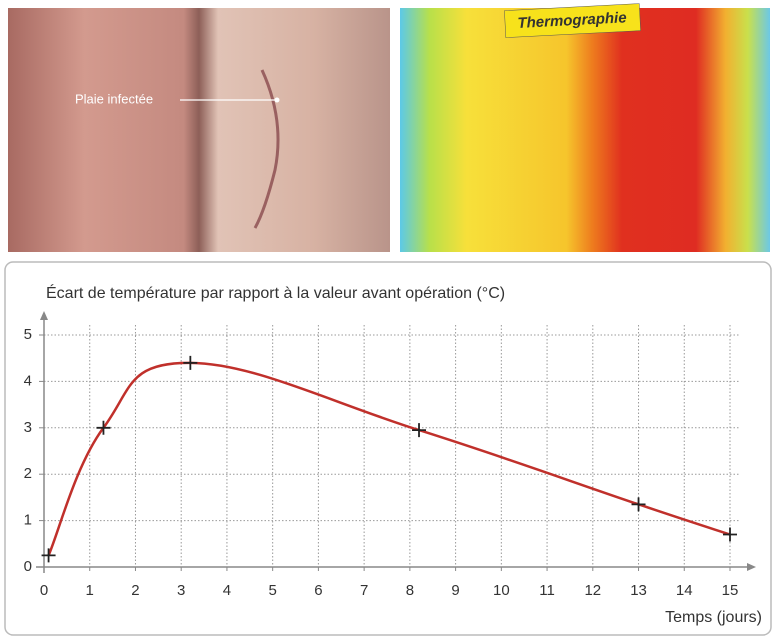 This screenshot has height=642, width=777. I want to click on thermo-label: Thermographie, so click(572, 20).